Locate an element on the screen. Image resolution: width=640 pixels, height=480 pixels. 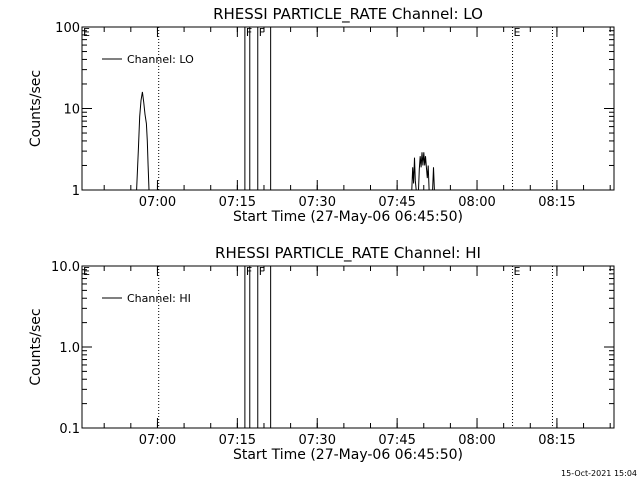
lo-x-tick-label: 08:00 is located at coordinates (476, 202).